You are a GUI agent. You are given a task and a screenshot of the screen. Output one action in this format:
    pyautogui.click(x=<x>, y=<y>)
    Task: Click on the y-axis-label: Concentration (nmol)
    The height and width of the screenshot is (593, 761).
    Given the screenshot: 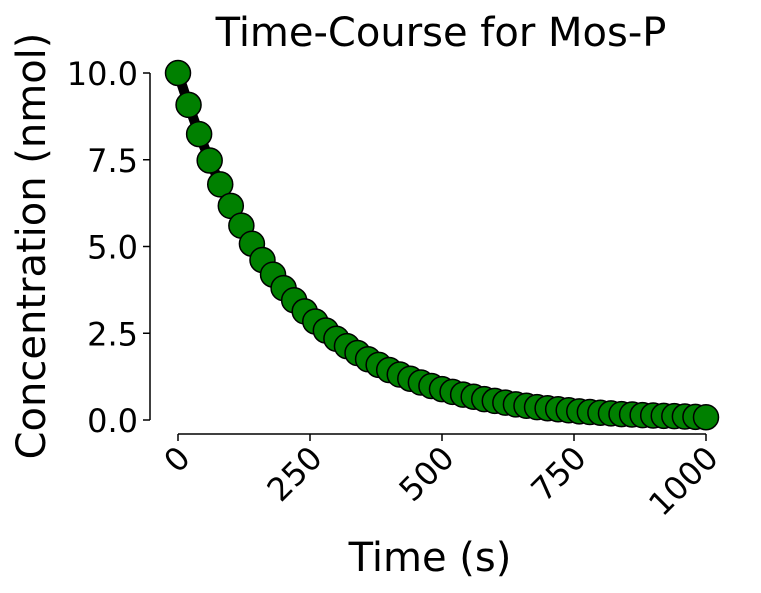 What is the action you would take?
    pyautogui.click(x=32, y=246)
    